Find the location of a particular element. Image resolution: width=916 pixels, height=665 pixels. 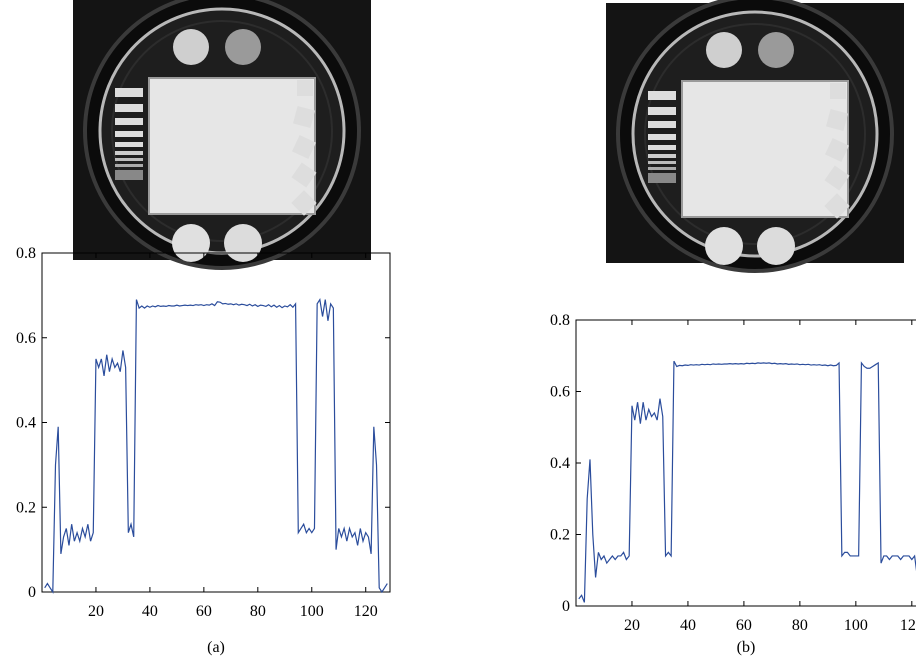

caption: (a) is located at coordinates (216, 647).